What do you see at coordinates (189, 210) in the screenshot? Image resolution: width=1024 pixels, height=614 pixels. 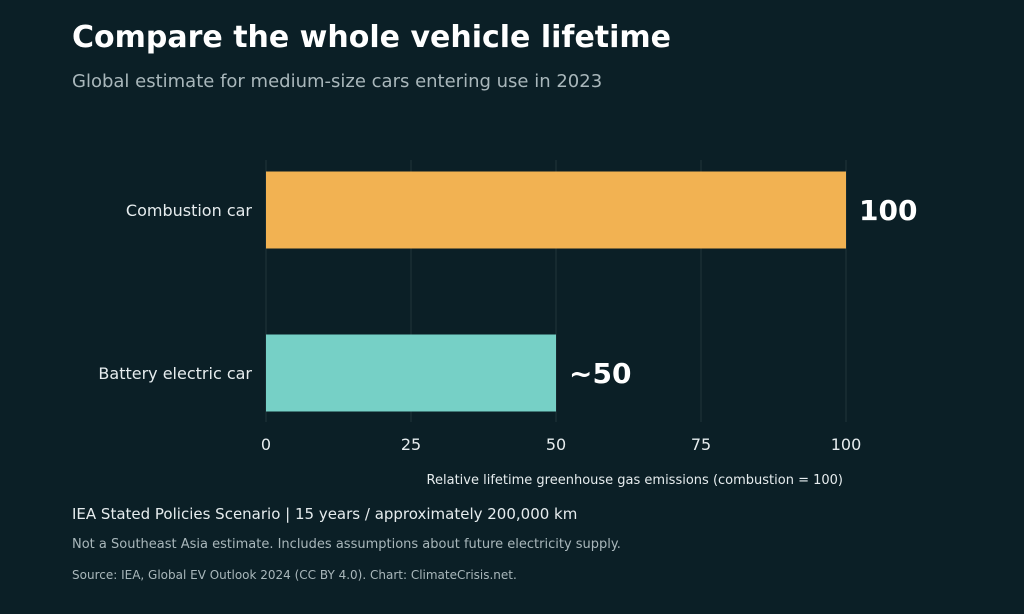 I see `category-label-0: Combustion car` at bounding box center [189, 210].